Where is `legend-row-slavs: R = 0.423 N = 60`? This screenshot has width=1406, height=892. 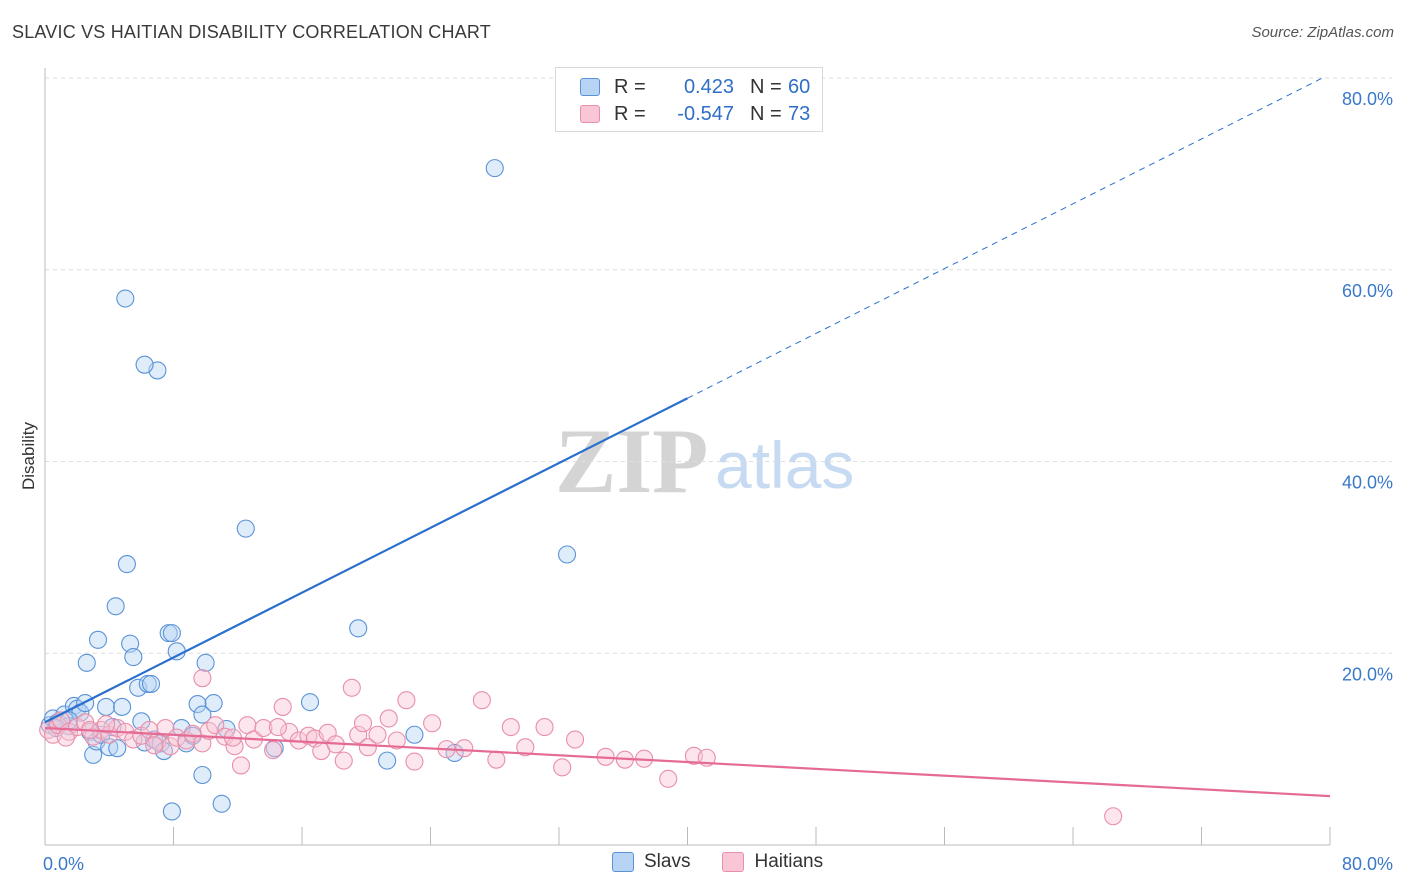
legend-row-slavs: R = 0.423 N = 60 is located at coordinates (699, 87).